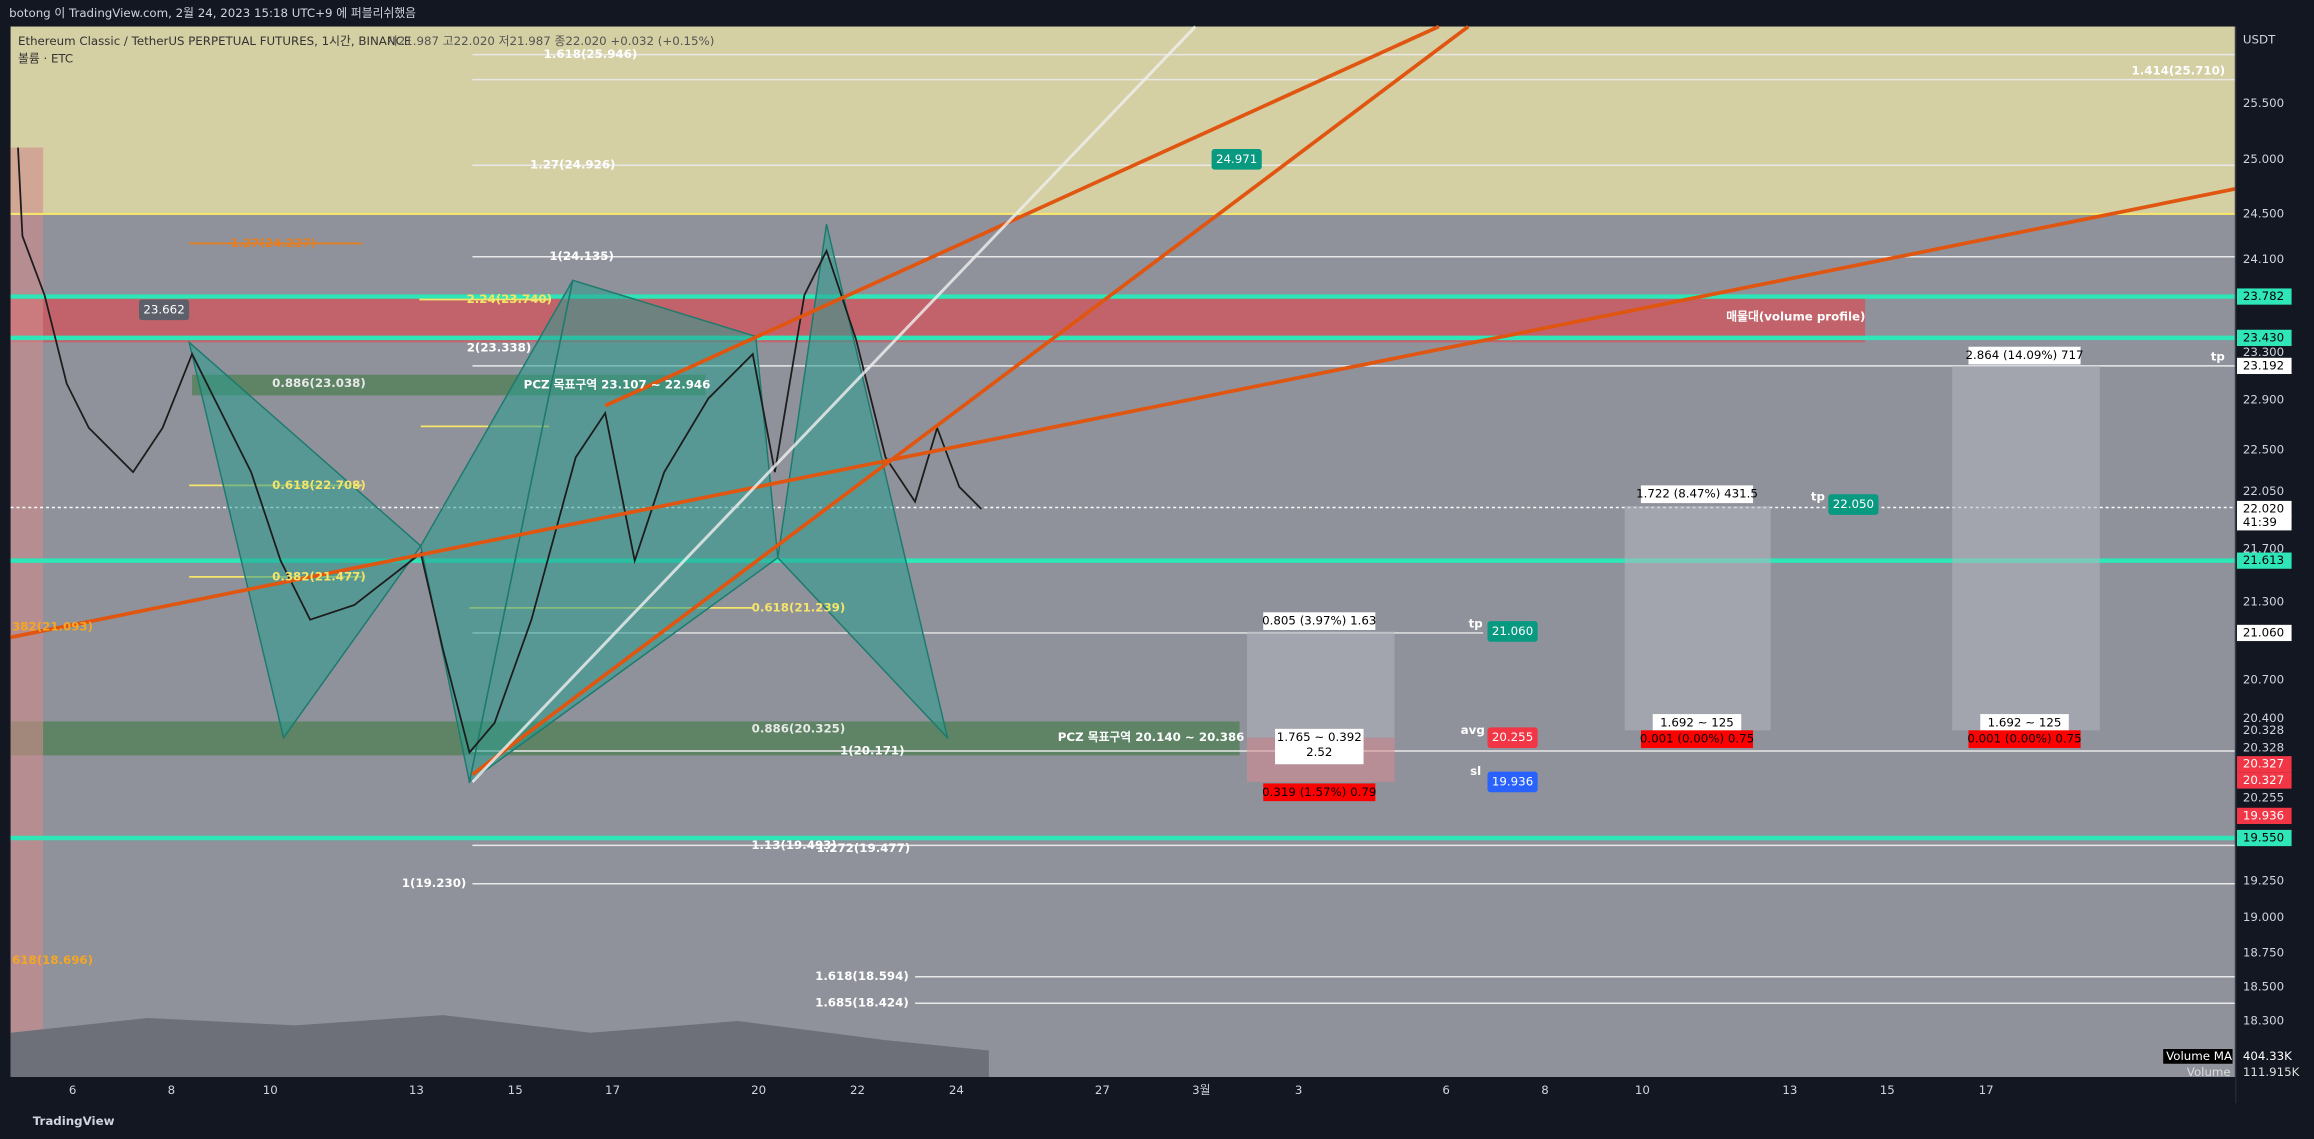 This screenshot has height=1139, width=2314. I want to click on volume-ma-bg, so click(2198, 1056).